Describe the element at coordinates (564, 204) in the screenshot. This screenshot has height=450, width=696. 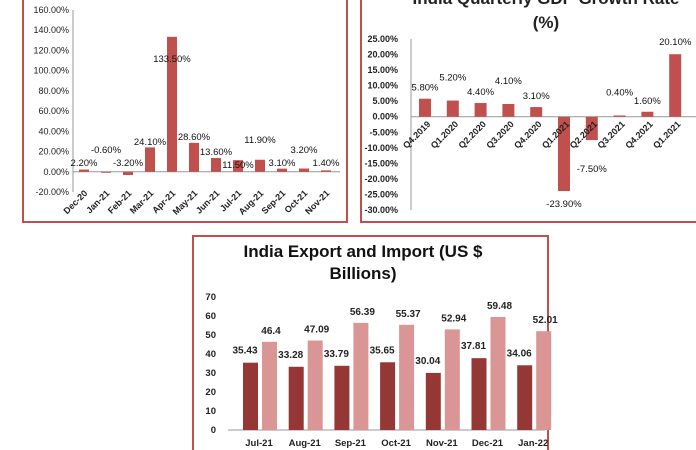
I see `chart2-data-label: -23.90%` at that location.